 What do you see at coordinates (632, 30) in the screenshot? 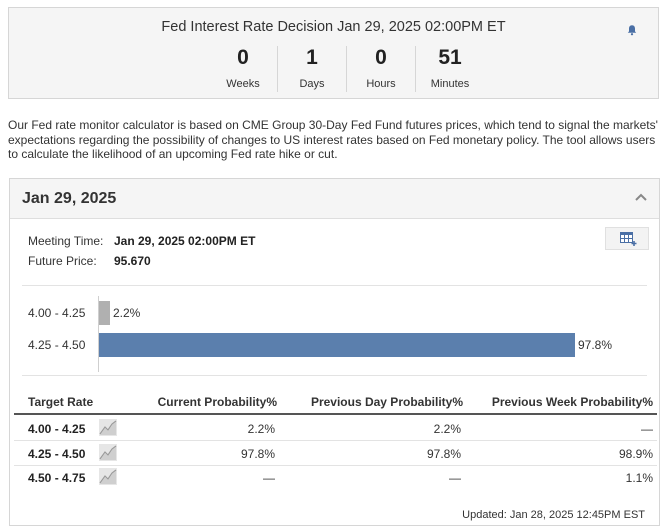
I see `bell-icon` at bounding box center [632, 30].